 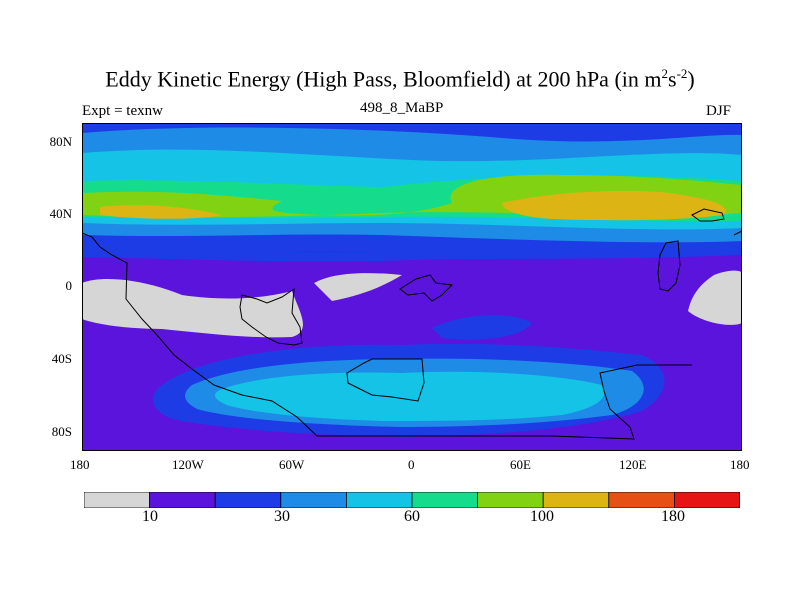 What do you see at coordinates (60, 213) in the screenshot?
I see `y-tick-40n: 40N` at bounding box center [60, 213].